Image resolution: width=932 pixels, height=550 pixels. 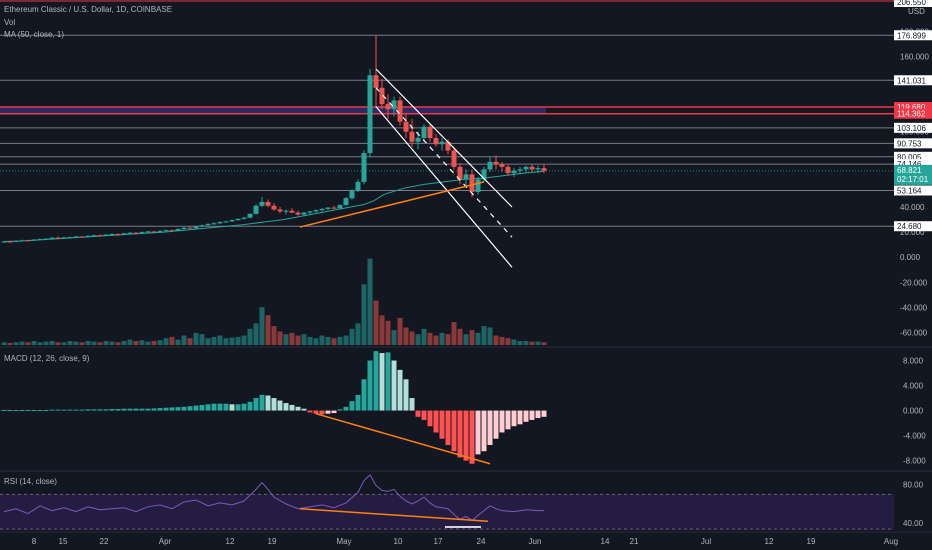 I want to click on resistance-zone, so click(x=273, y=110).